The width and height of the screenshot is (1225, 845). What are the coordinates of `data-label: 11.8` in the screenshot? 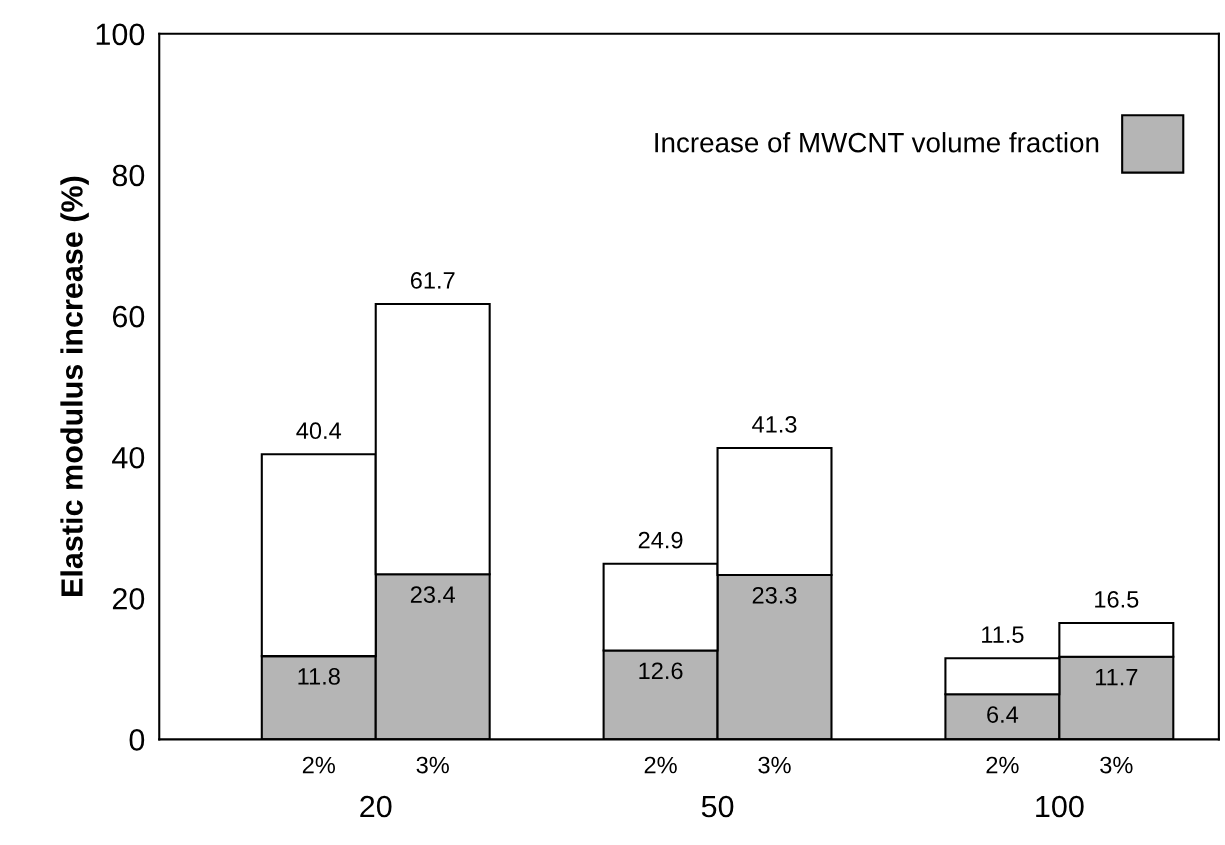 It's located at (319, 676).